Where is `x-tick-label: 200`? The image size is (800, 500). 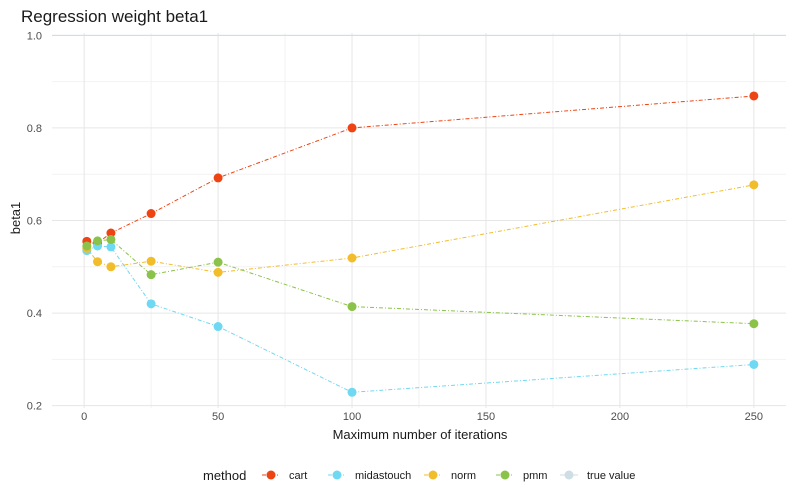
x-tick-label: 200 is located at coordinates (620, 417).